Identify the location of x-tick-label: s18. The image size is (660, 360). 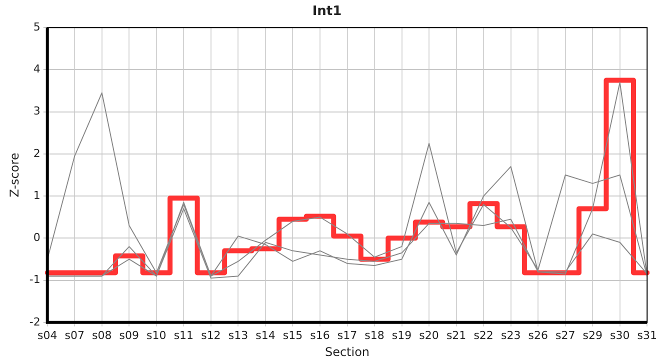
(374, 335).